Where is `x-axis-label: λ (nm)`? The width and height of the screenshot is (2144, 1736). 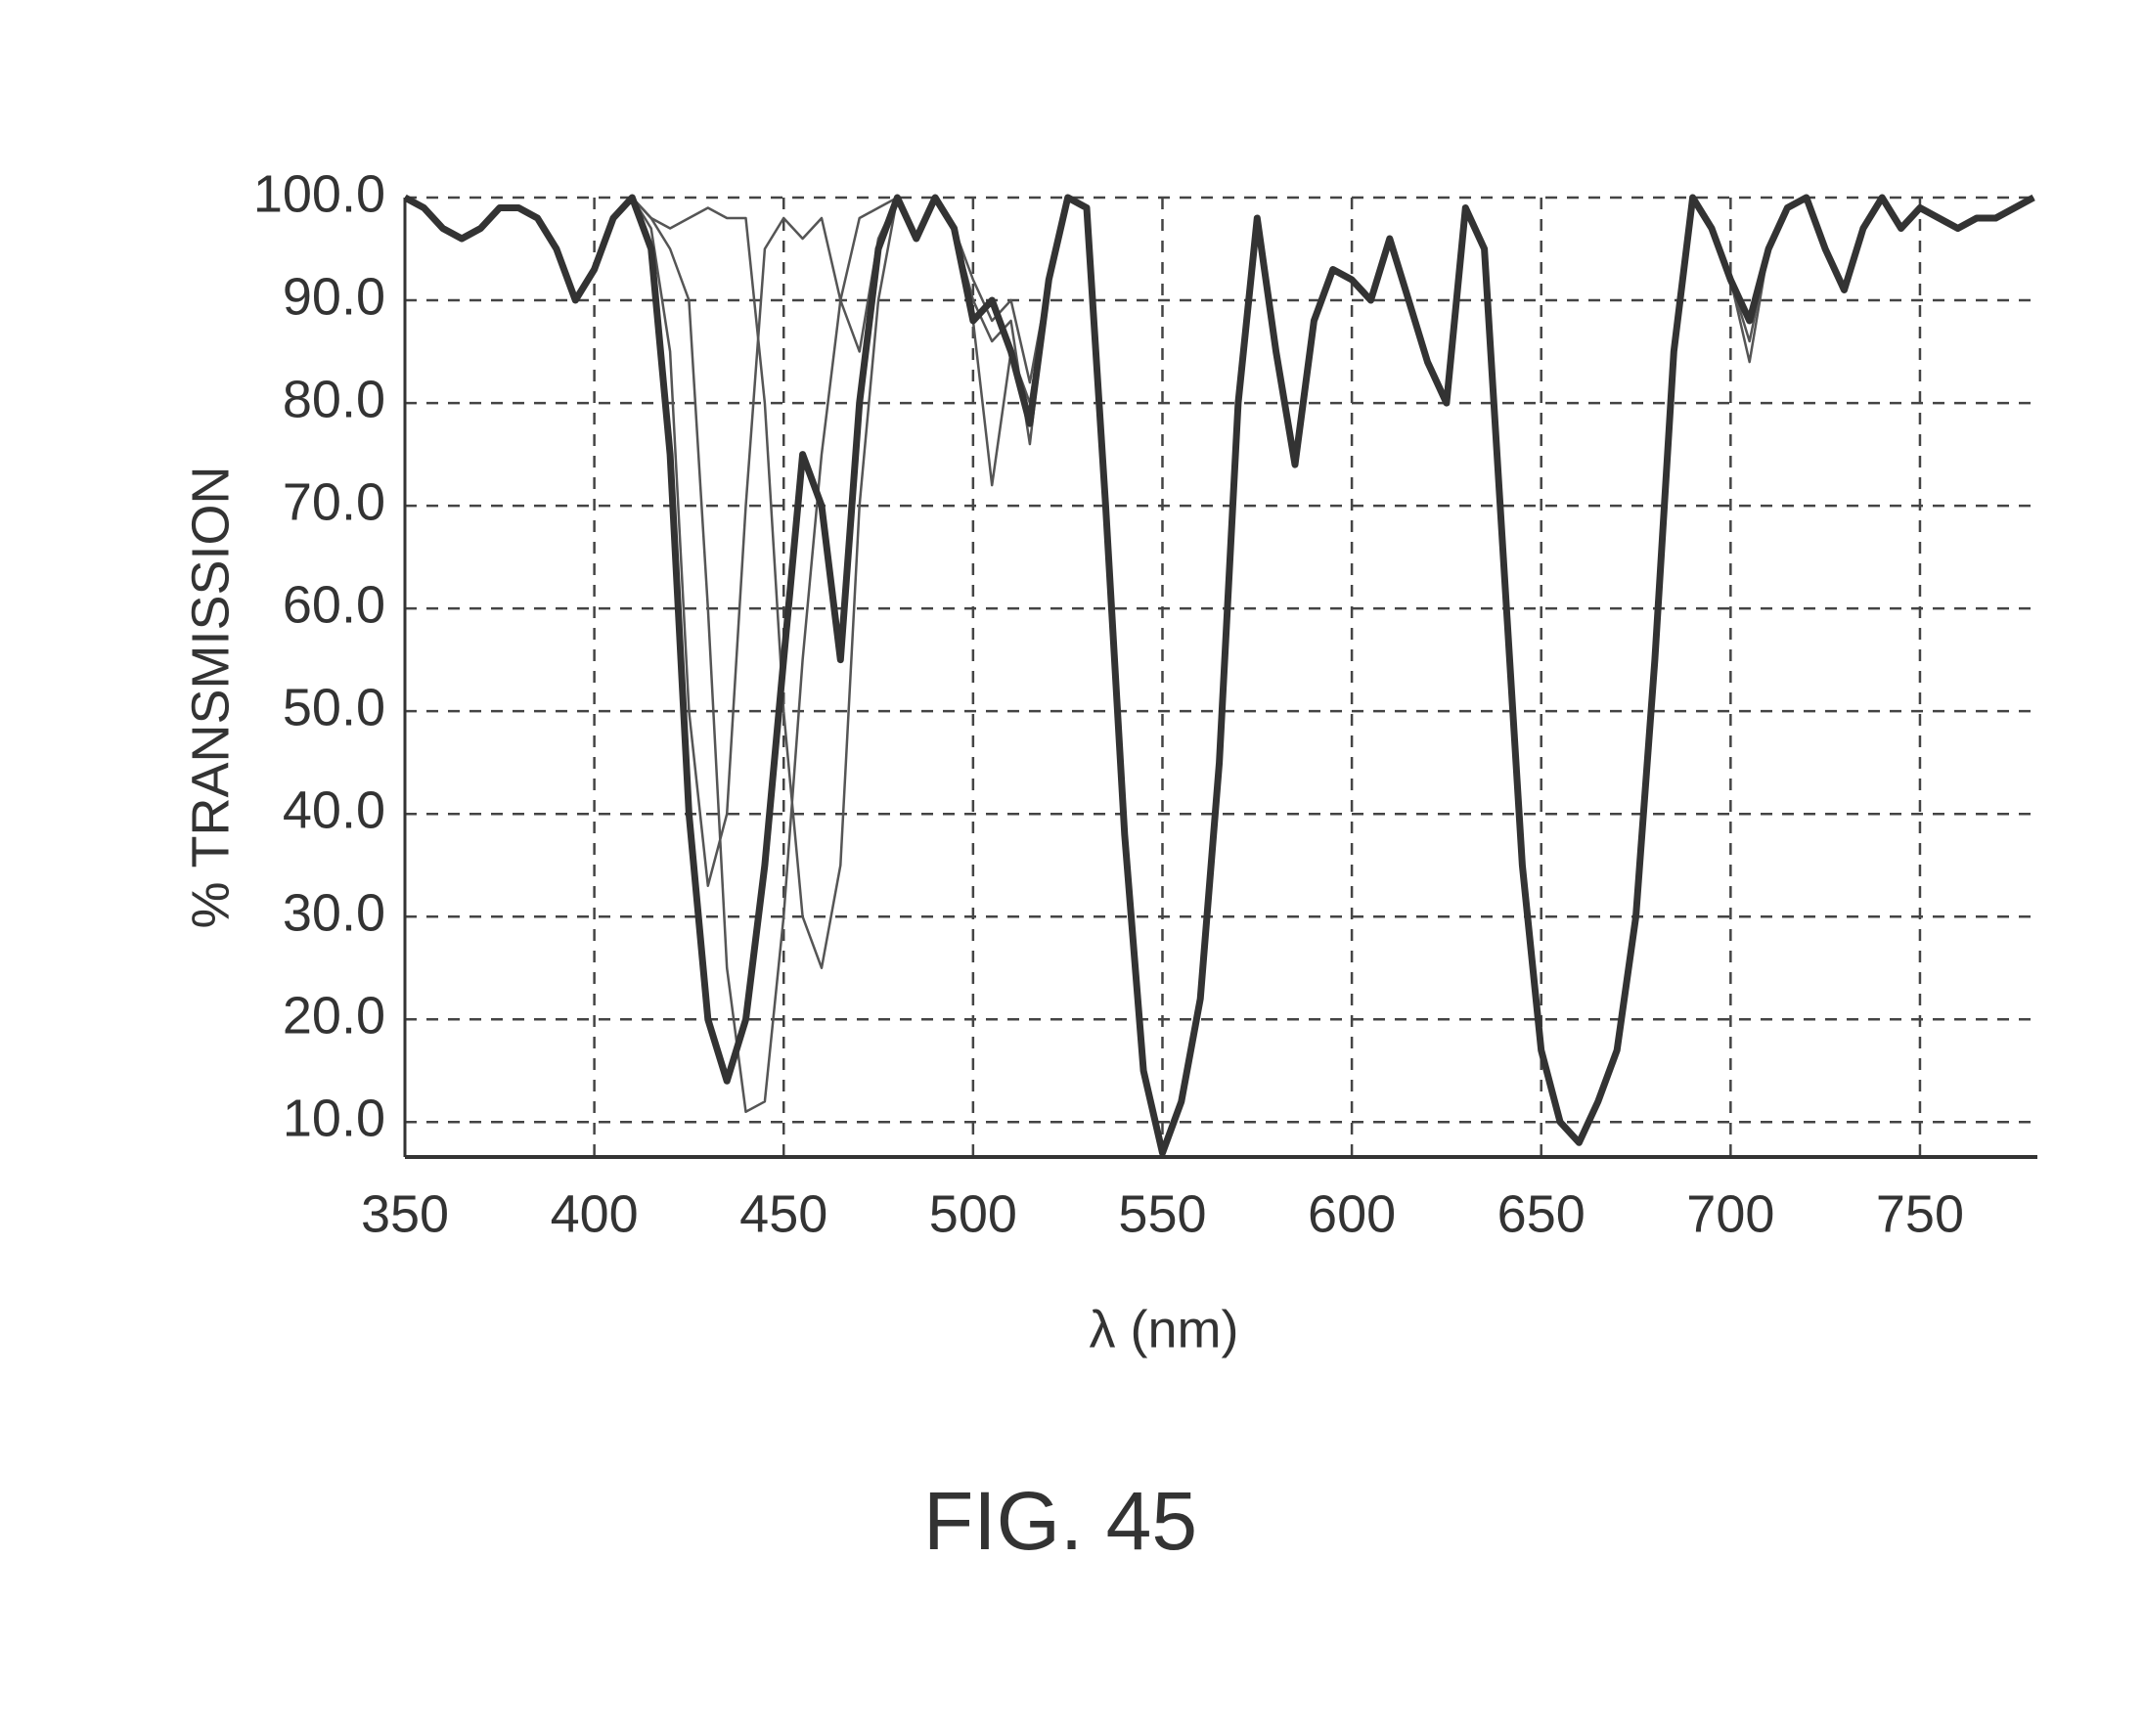 x-axis-label: λ (nm) is located at coordinates (1164, 1329).